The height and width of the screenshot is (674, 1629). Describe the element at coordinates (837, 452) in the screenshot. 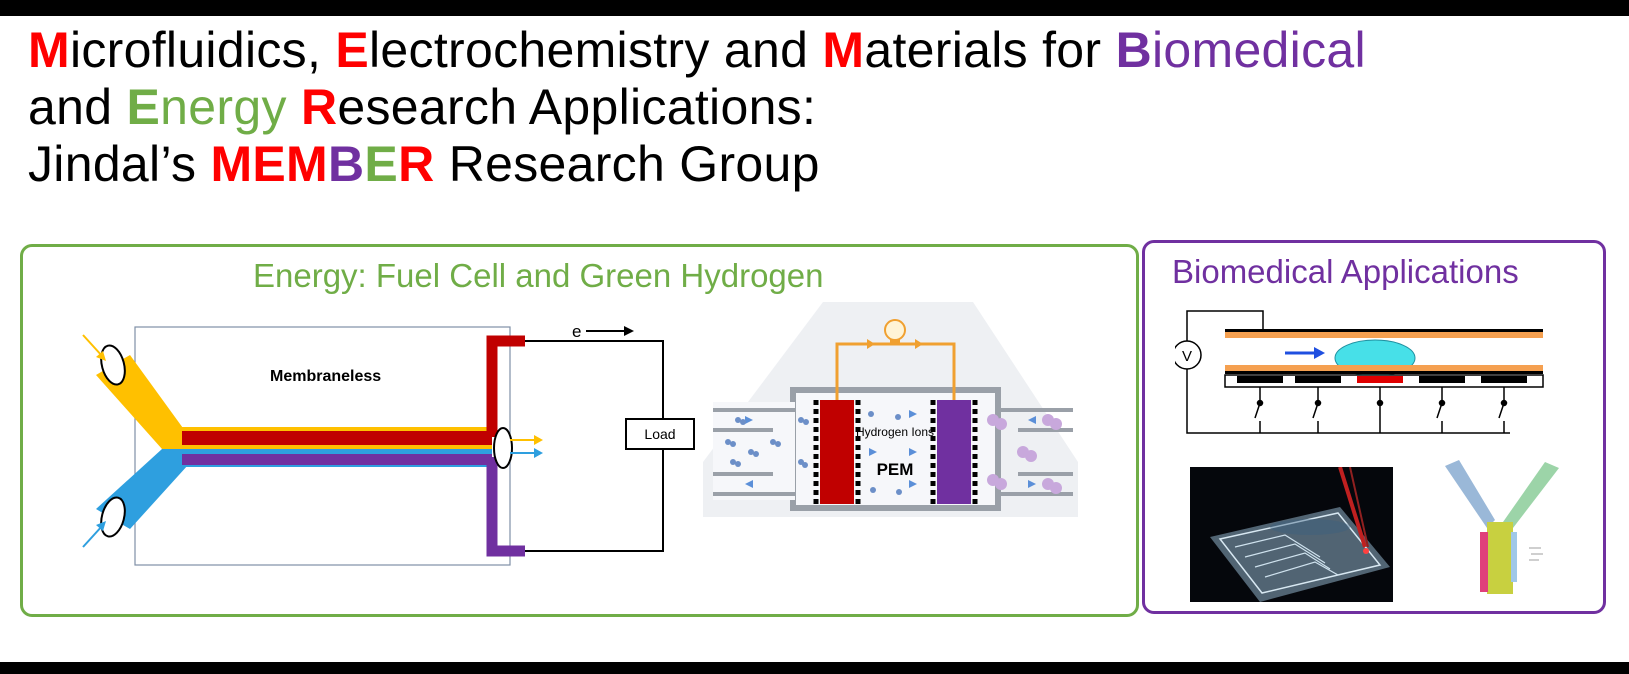

I see `anode-plate` at that location.